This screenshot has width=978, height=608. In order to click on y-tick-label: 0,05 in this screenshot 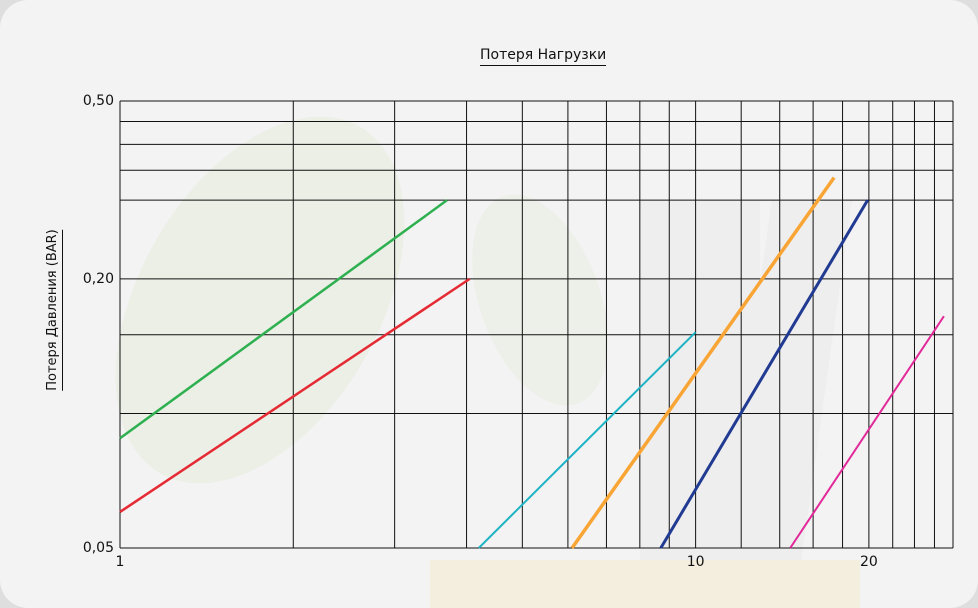, I will do `click(98, 548)`.